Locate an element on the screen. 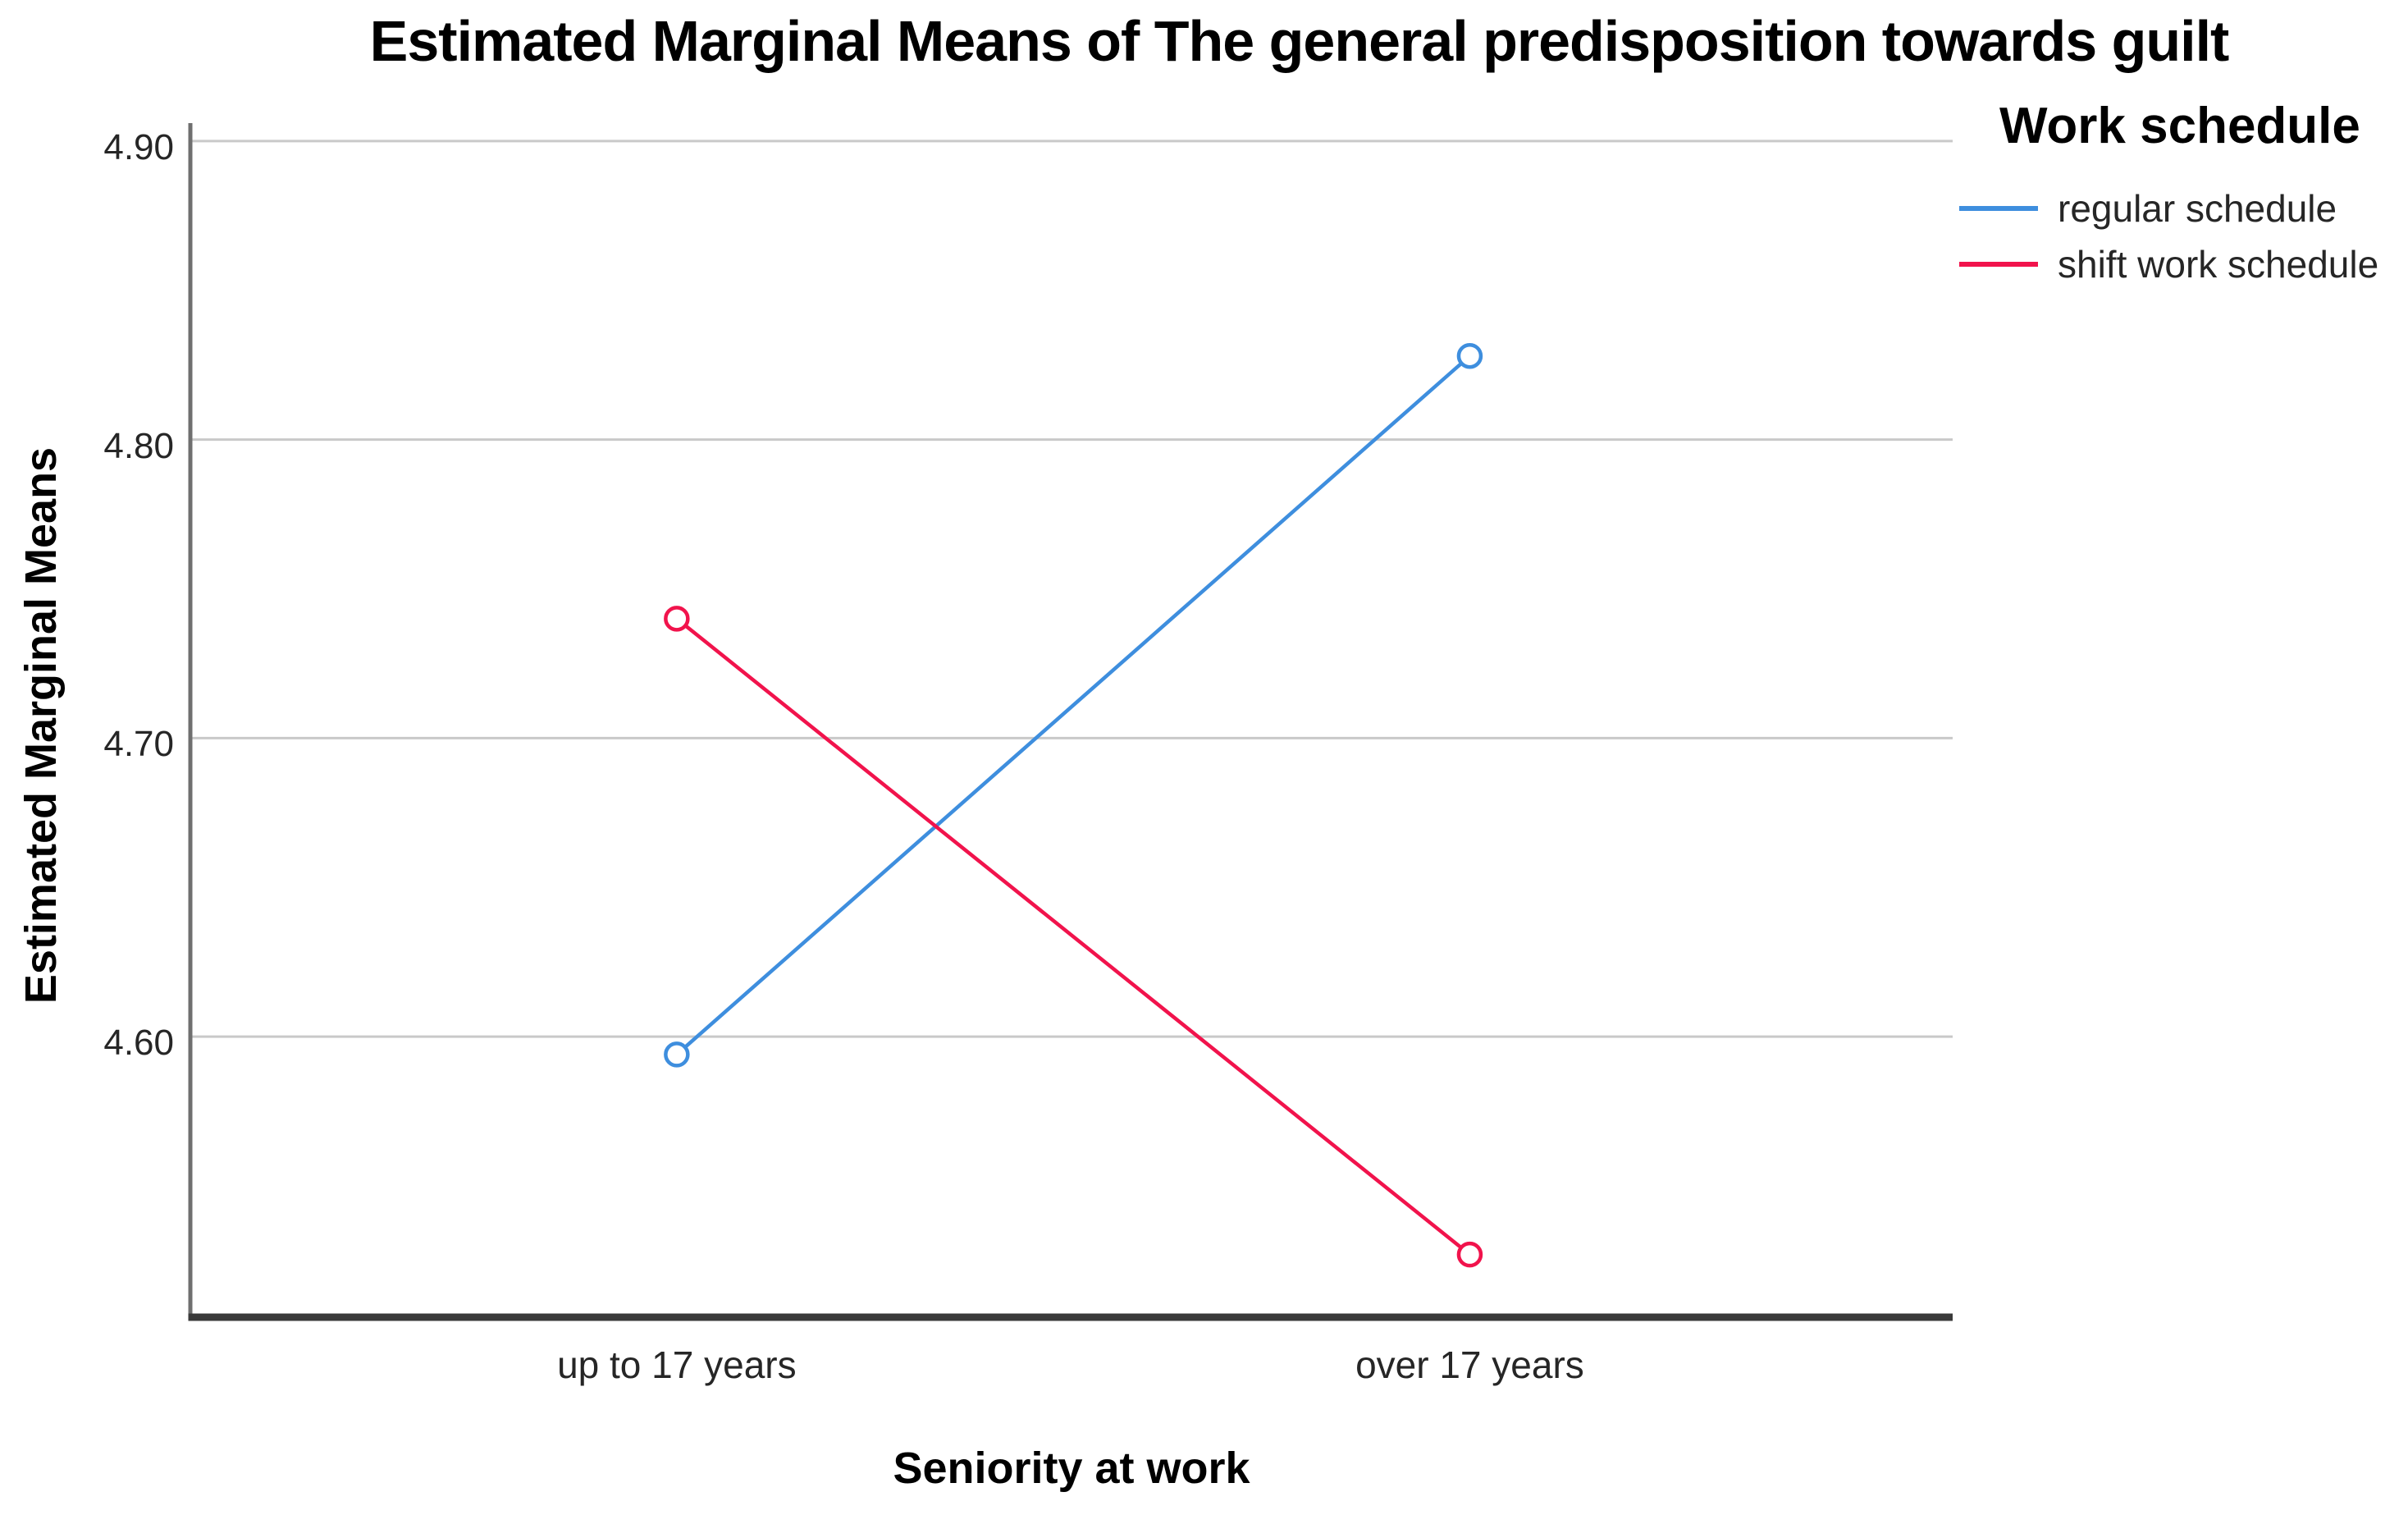  legend-item: regular schedule is located at coordinates (2183, 208).